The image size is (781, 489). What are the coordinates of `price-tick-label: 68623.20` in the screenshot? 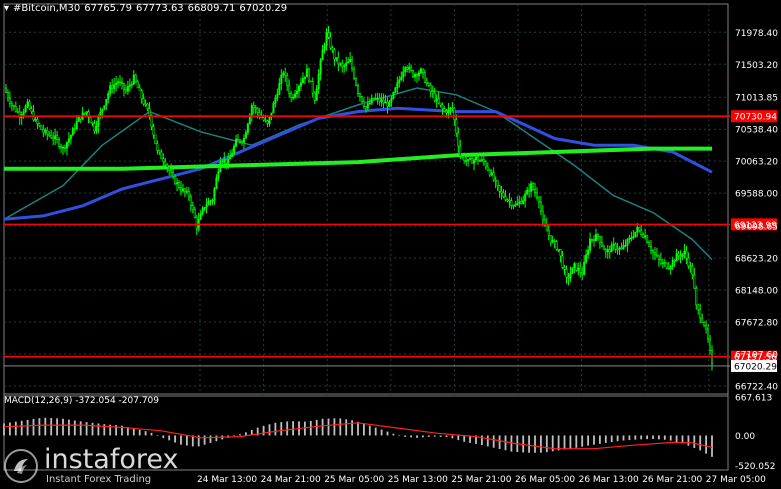 It's located at (756, 260).